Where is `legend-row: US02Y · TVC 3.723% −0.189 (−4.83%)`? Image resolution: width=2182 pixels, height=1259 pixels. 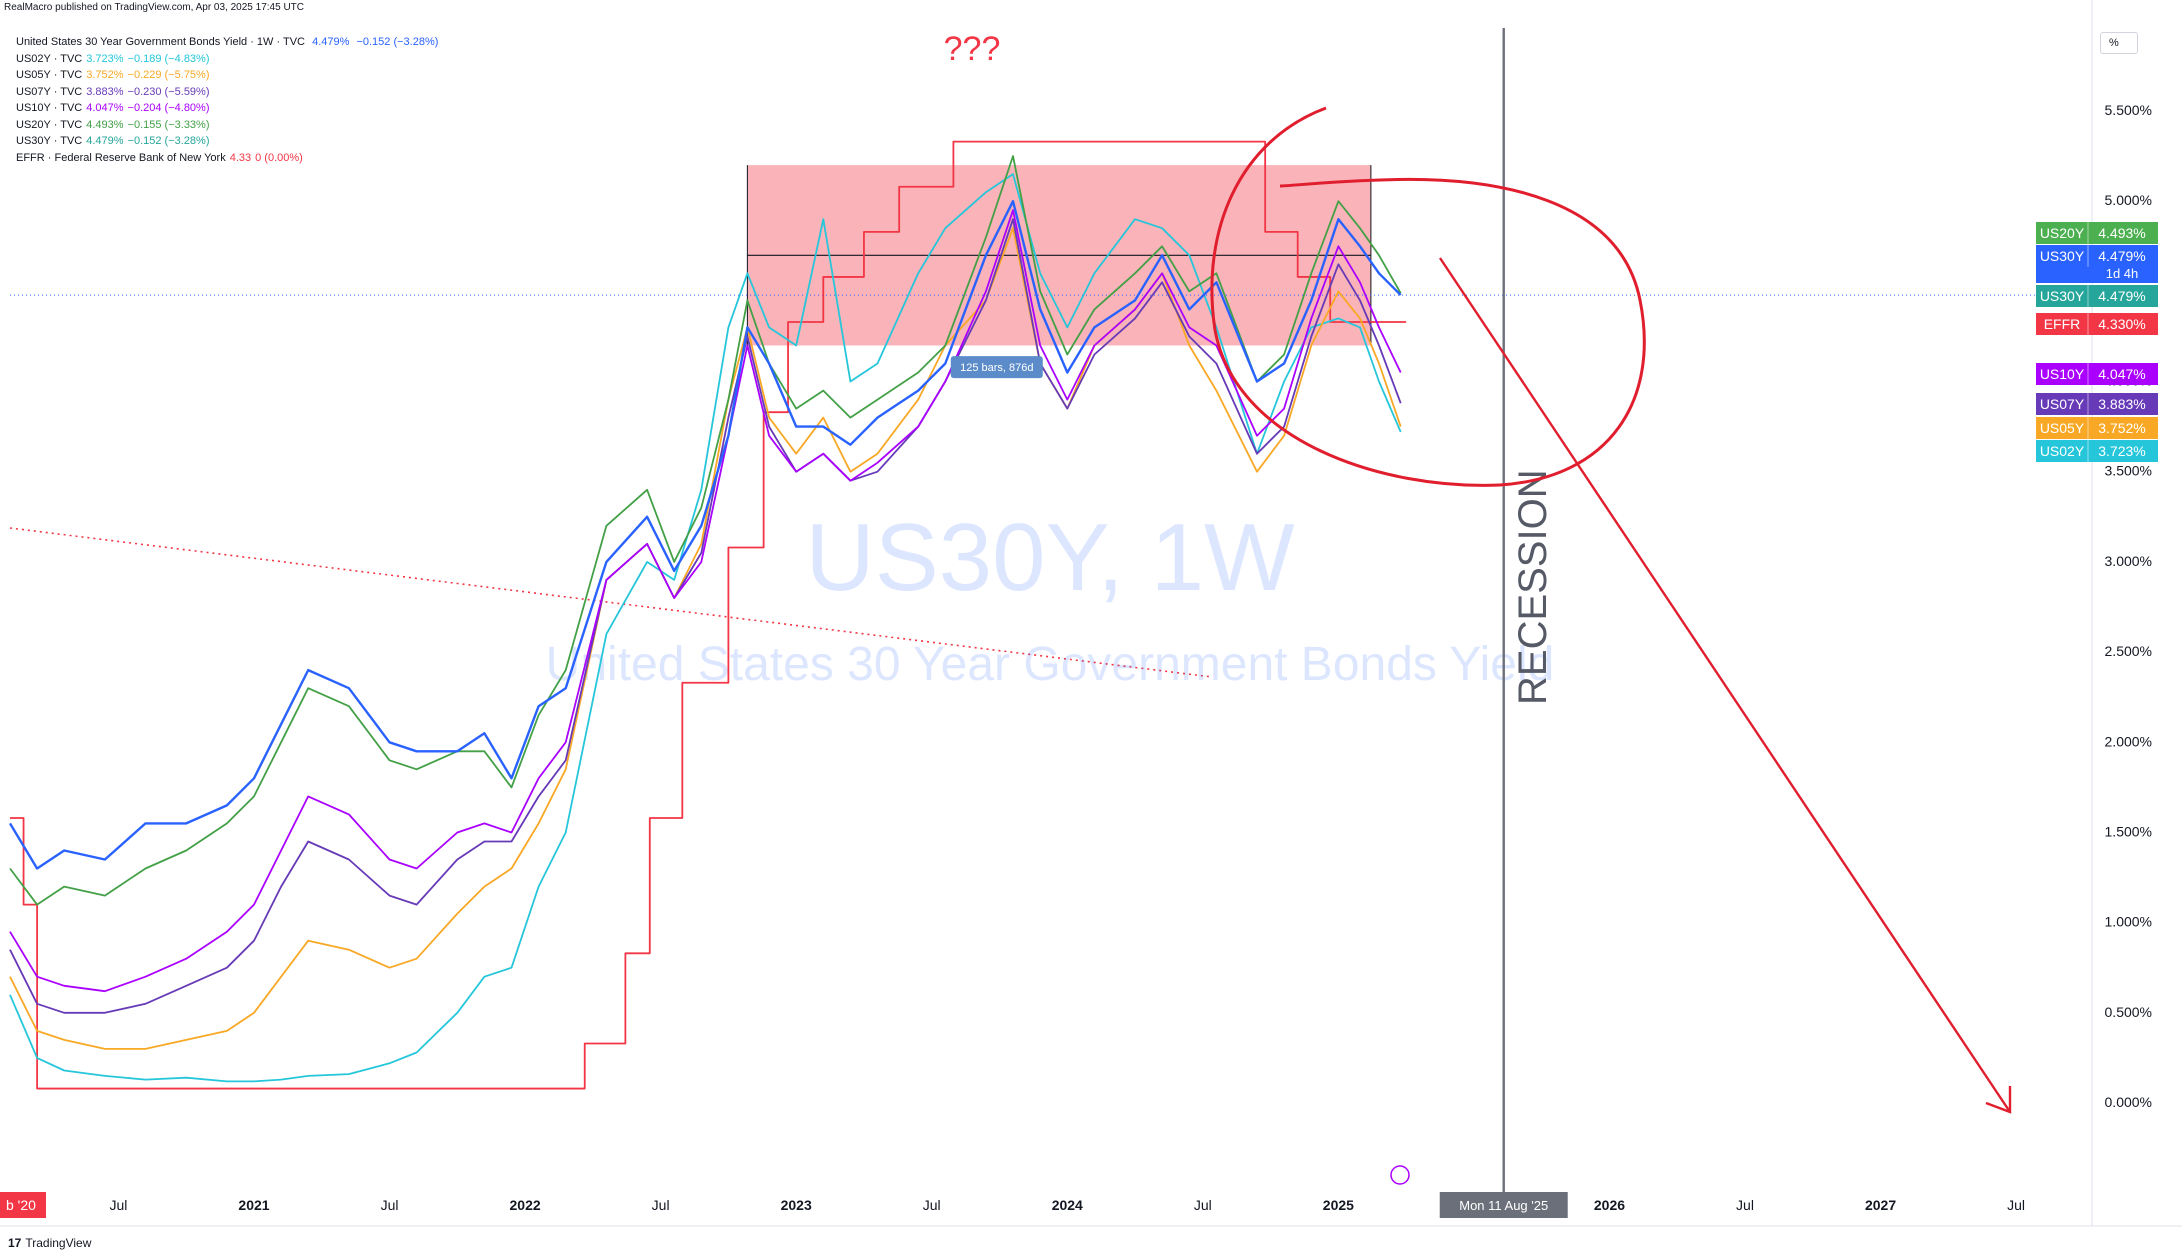
legend-row: US02Y · TVC 3.723% −0.189 (−4.83%) is located at coordinates (227, 59).